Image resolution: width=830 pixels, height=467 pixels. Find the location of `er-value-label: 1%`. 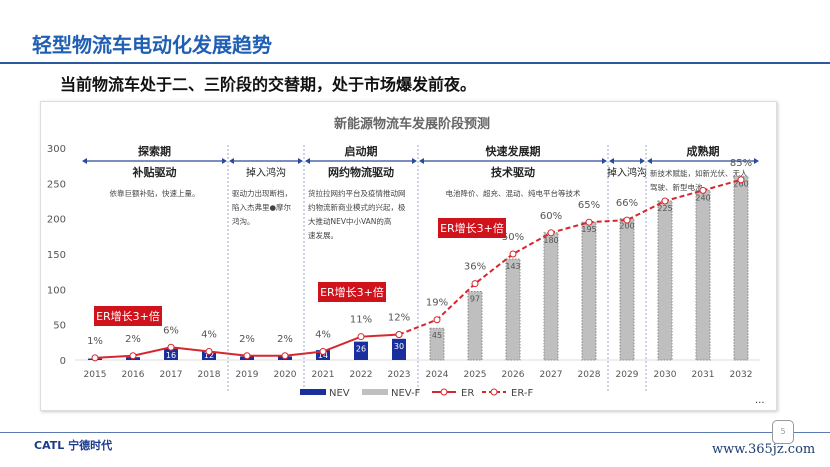

er-value-label: 1% is located at coordinates (95, 341).